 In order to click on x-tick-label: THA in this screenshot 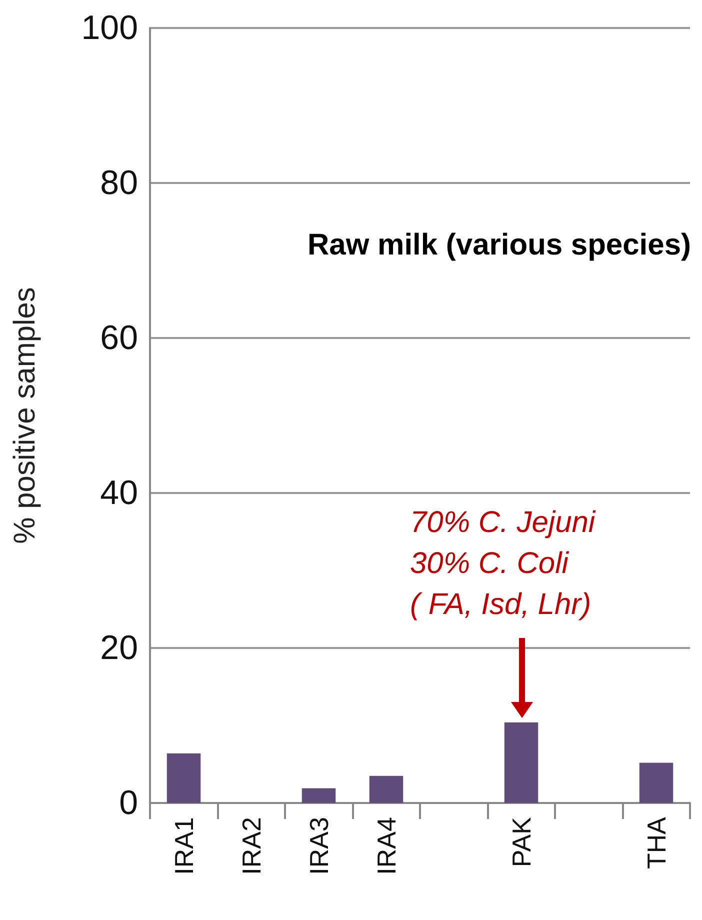, I will do `click(656, 842)`.